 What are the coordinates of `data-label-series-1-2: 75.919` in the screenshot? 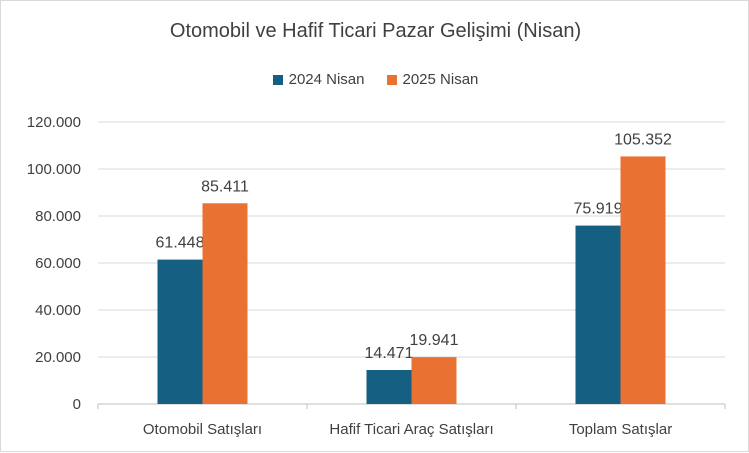 It's located at (598, 209).